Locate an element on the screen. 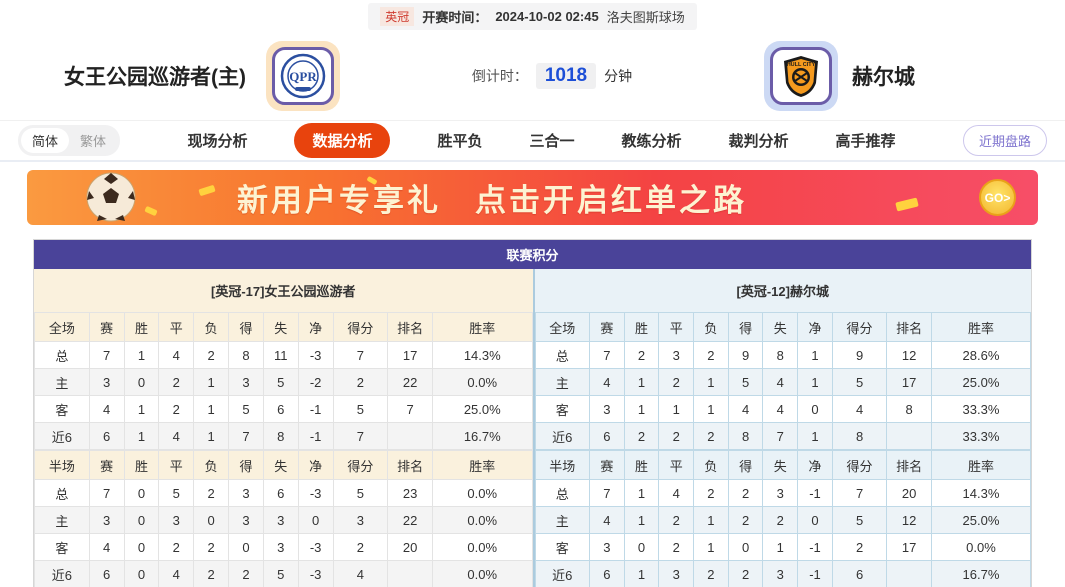  stat-cell: 33.3% is located at coordinates (981, 436).